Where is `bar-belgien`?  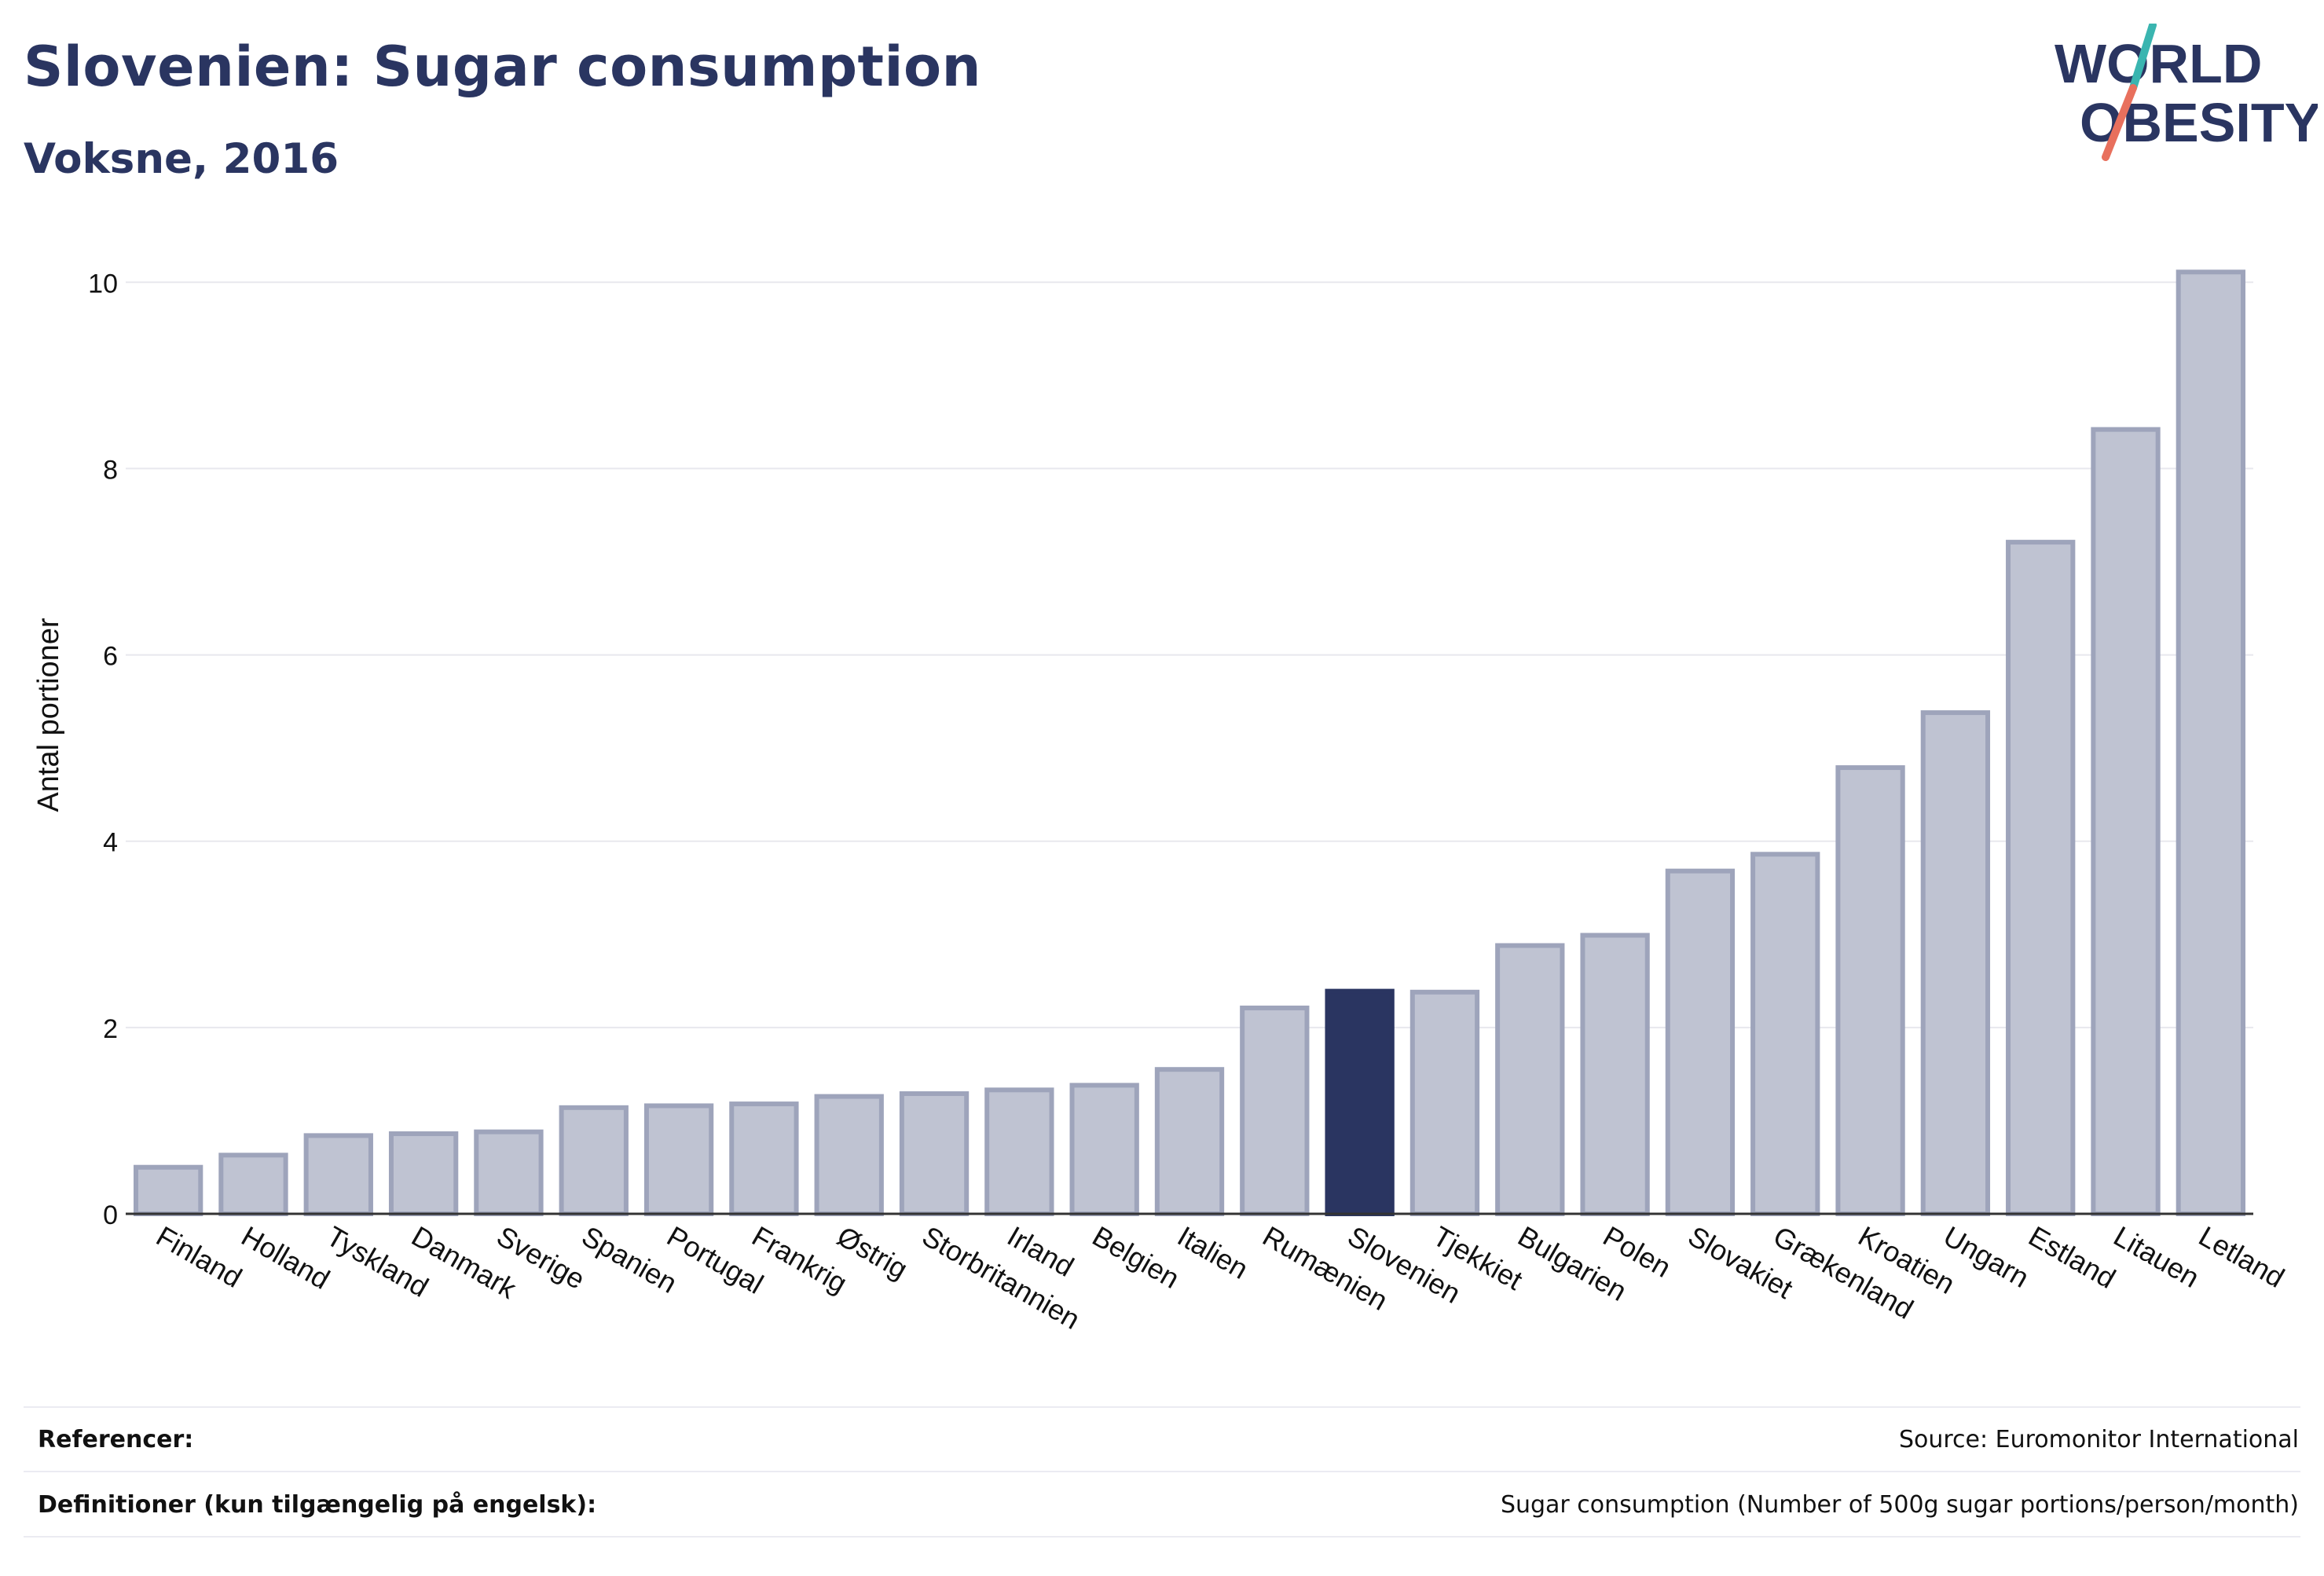 bar-belgien is located at coordinates (1104, 1150).